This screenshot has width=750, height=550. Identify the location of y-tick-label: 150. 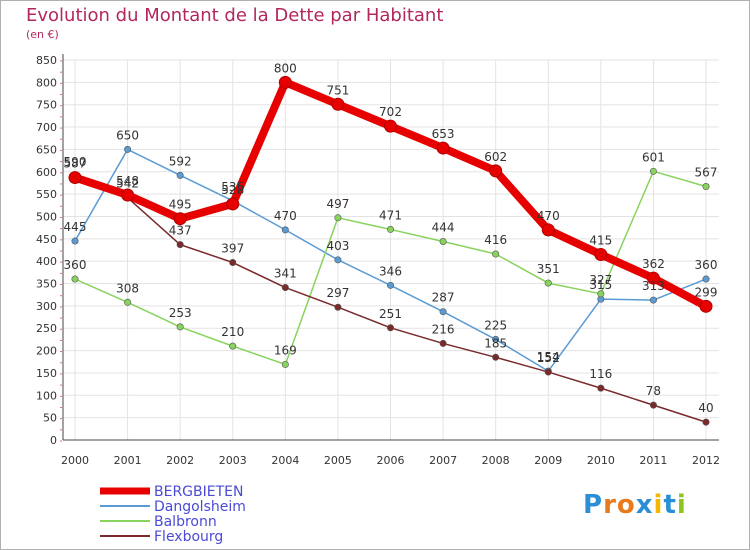
(46, 373).